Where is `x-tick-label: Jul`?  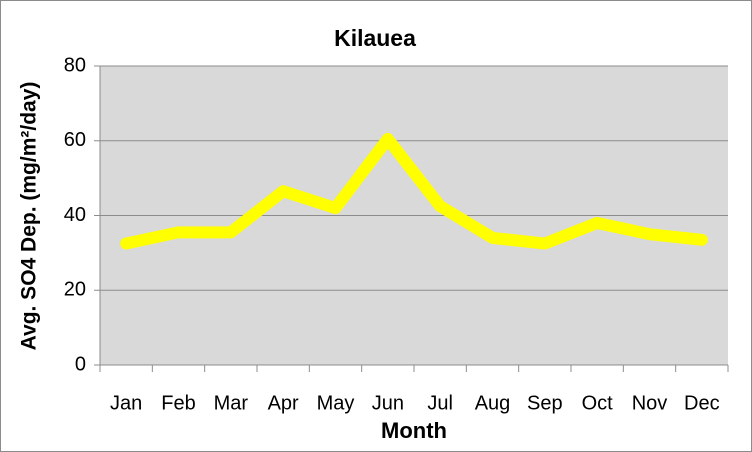 x-tick-label: Jul is located at coordinates (440, 403).